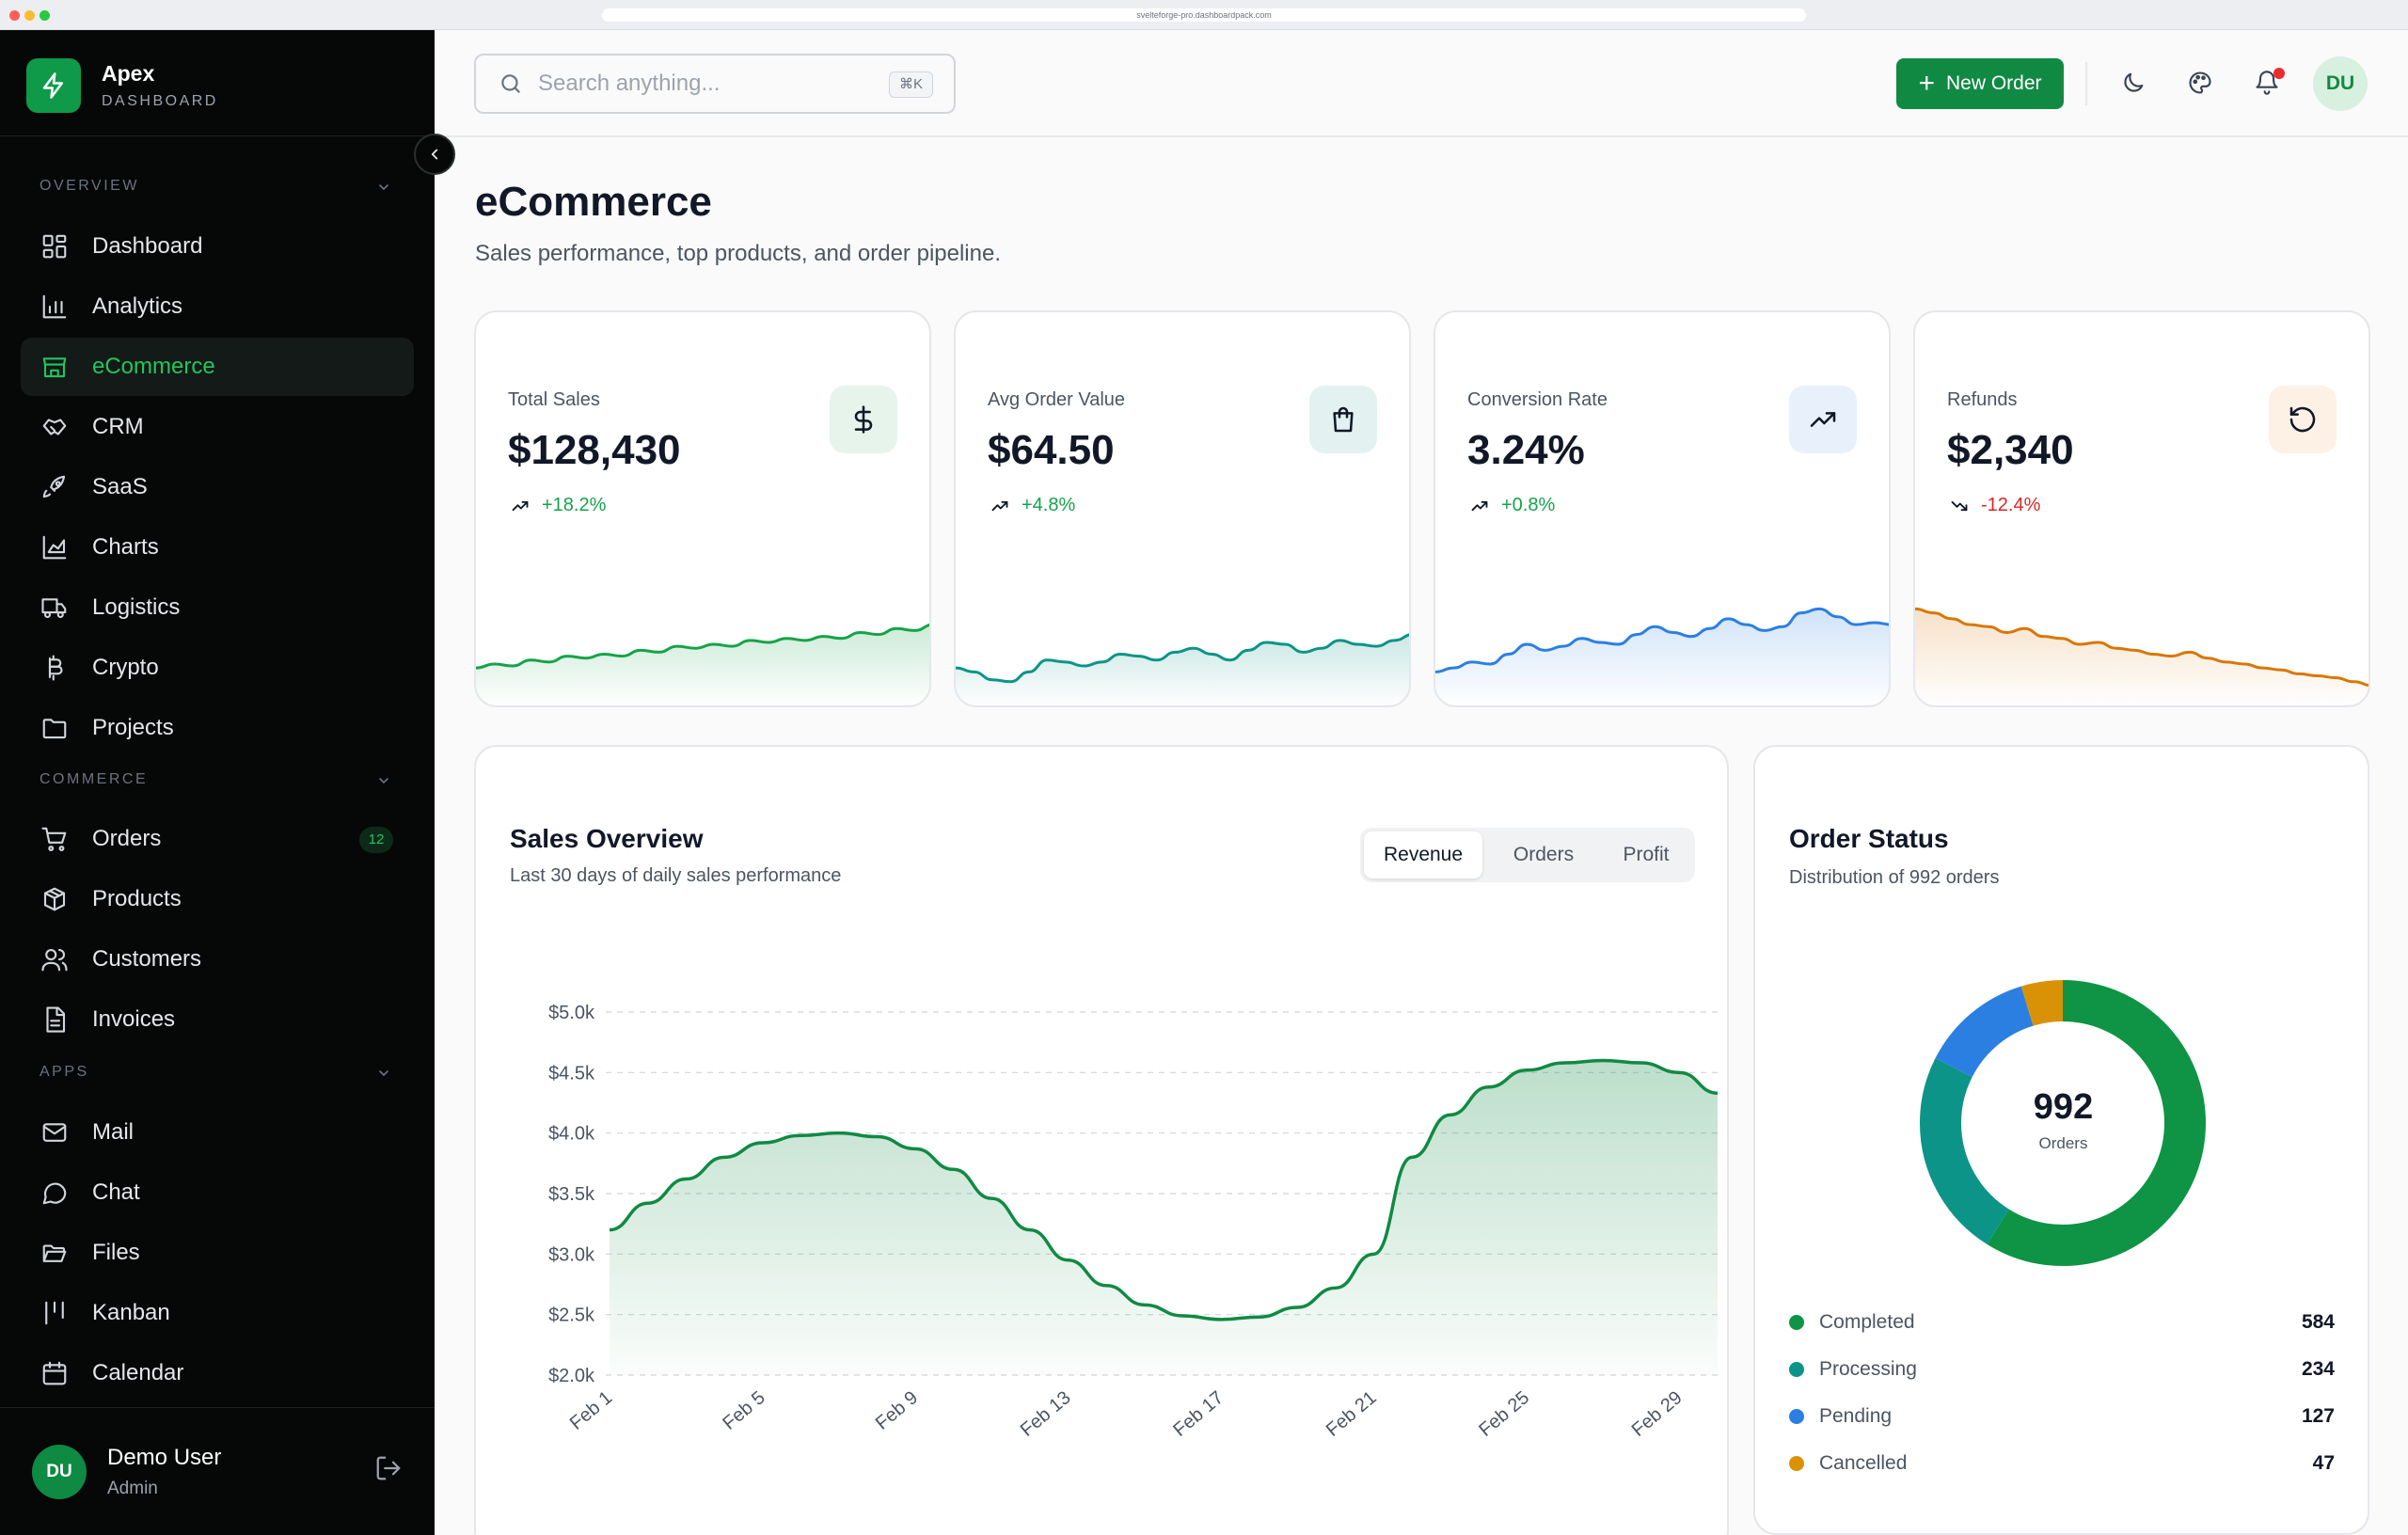 This screenshot has height=1535, width=2408. I want to click on logout-icon, so click(390, 1470).